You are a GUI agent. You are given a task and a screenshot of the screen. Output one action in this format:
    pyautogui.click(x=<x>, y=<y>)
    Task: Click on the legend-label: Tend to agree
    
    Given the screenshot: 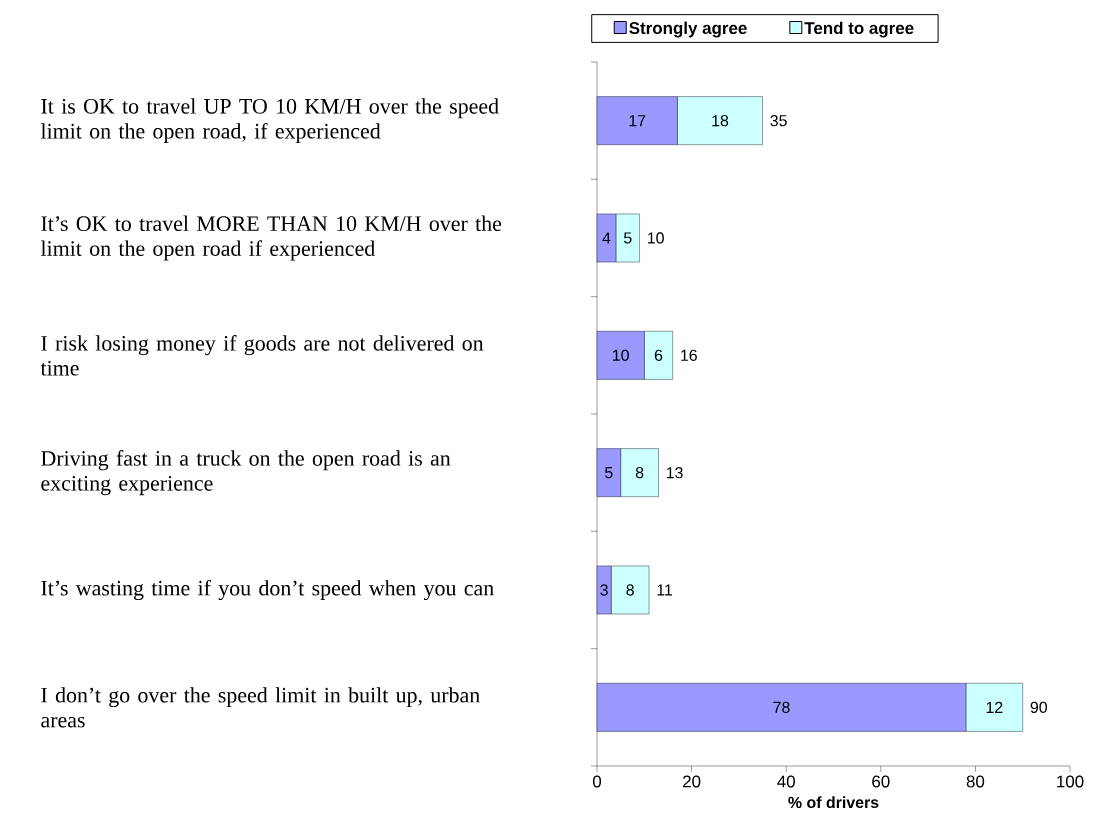 What is the action you would take?
    pyautogui.click(x=859, y=29)
    